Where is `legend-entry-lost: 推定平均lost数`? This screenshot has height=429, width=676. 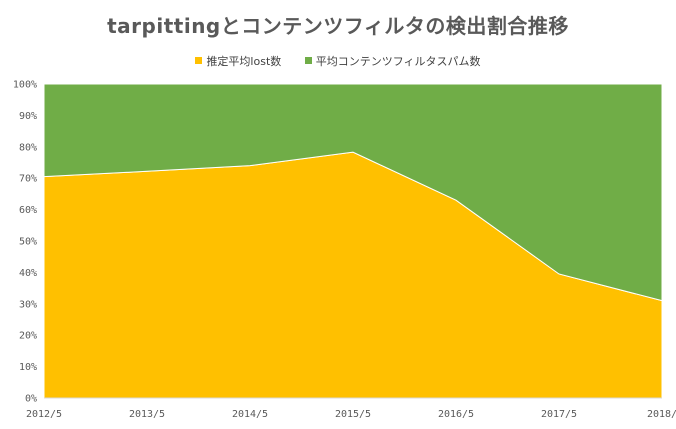
legend-entry-lost: 推定平均lost数 is located at coordinates (238, 61).